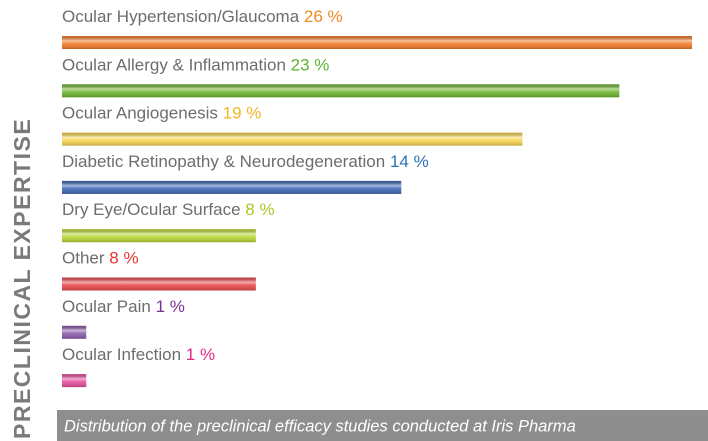  What do you see at coordinates (223, 161) in the screenshot?
I see `category-label: Diabetic Retinopathy & Neurodegeneration` at bounding box center [223, 161].